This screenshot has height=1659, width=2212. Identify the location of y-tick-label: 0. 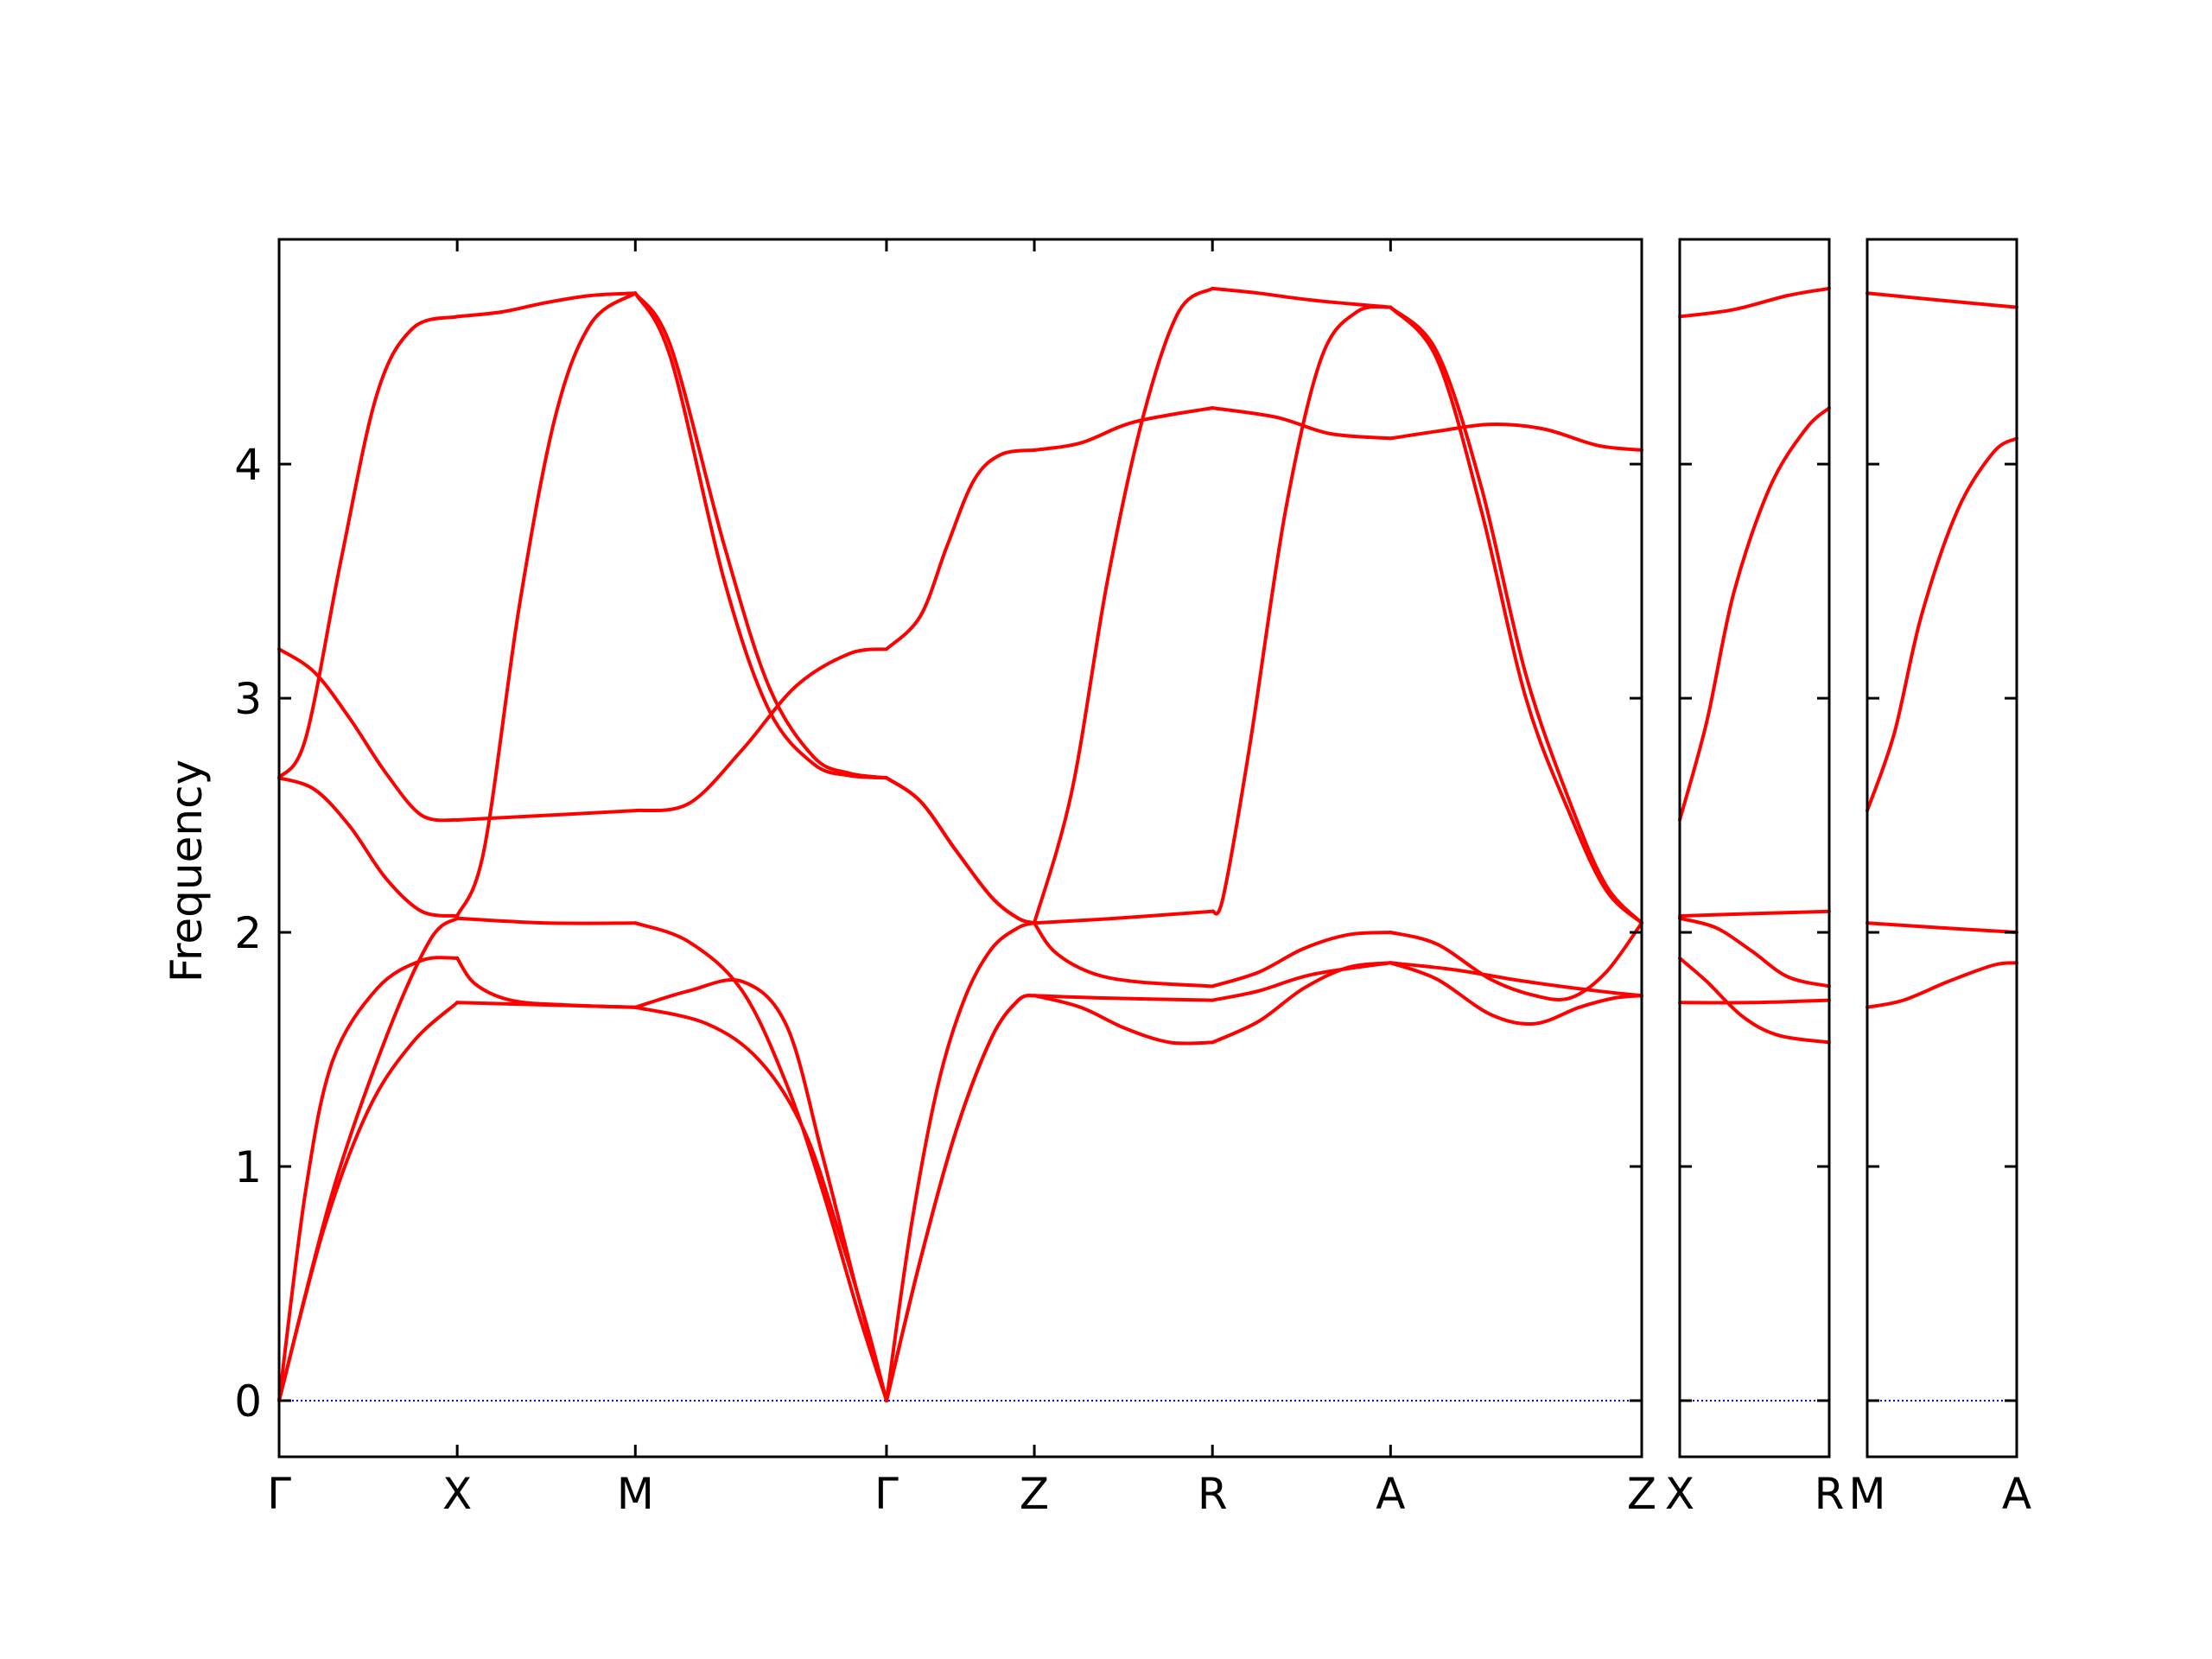
(248, 1401).